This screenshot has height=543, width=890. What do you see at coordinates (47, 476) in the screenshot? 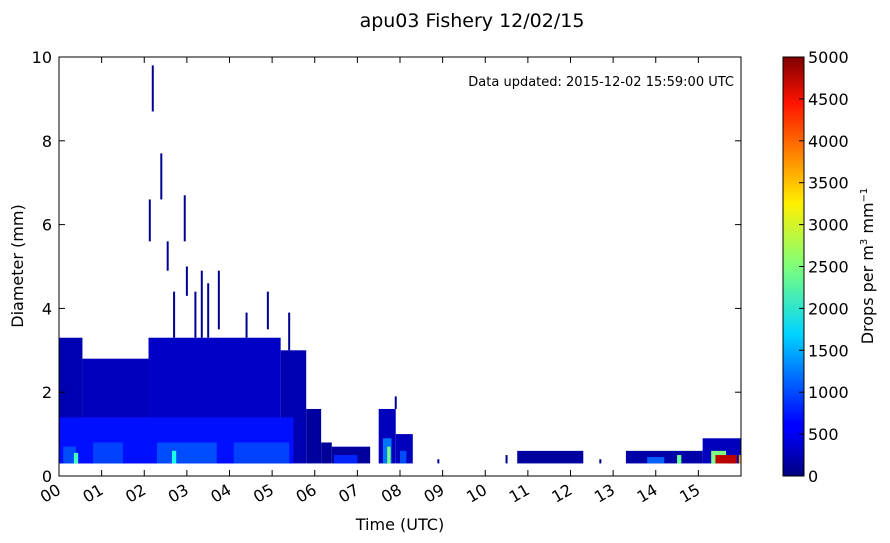
I see `y-tick-label: 0` at bounding box center [47, 476].